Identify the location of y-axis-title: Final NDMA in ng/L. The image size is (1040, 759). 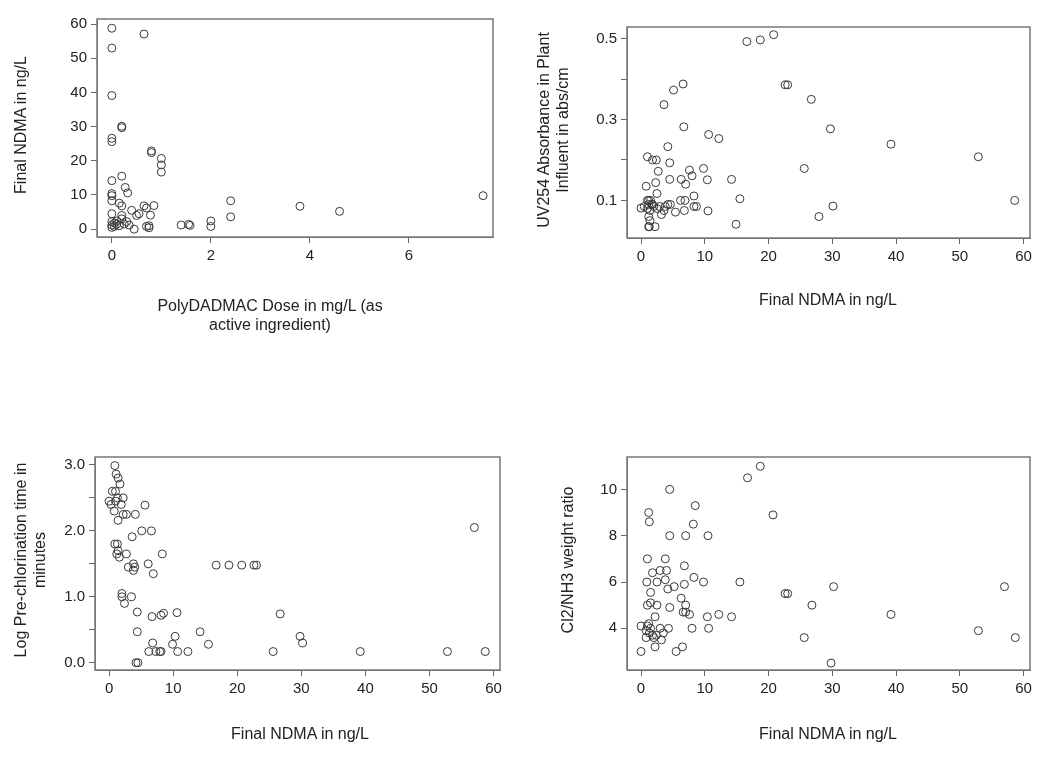
(20, 125).